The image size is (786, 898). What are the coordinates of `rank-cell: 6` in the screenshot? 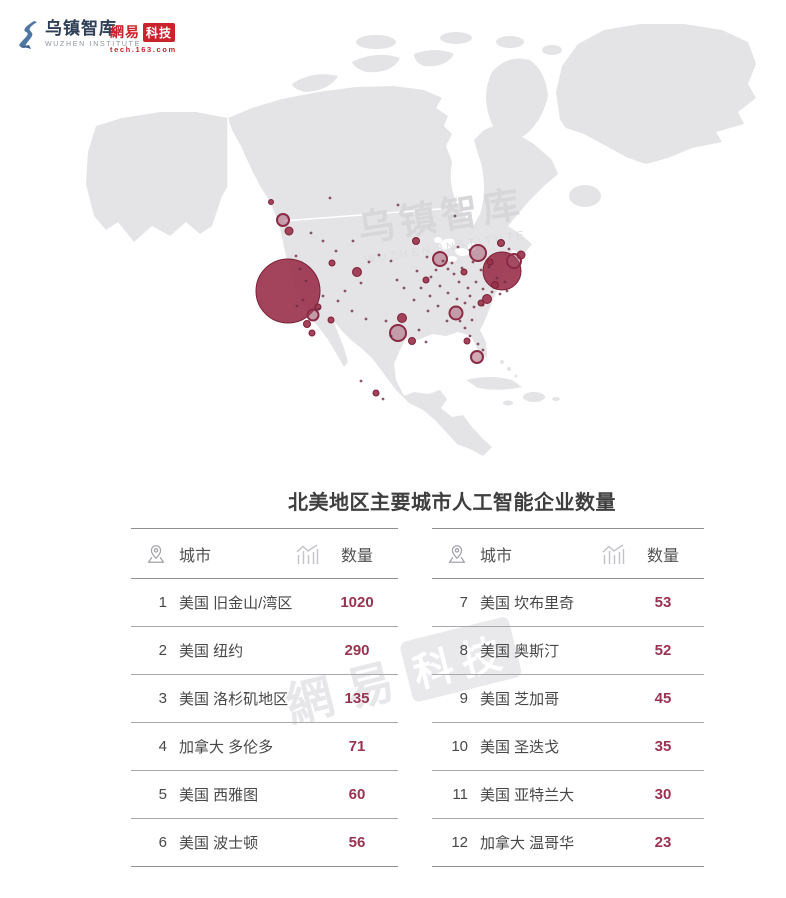 It's located at (162, 842).